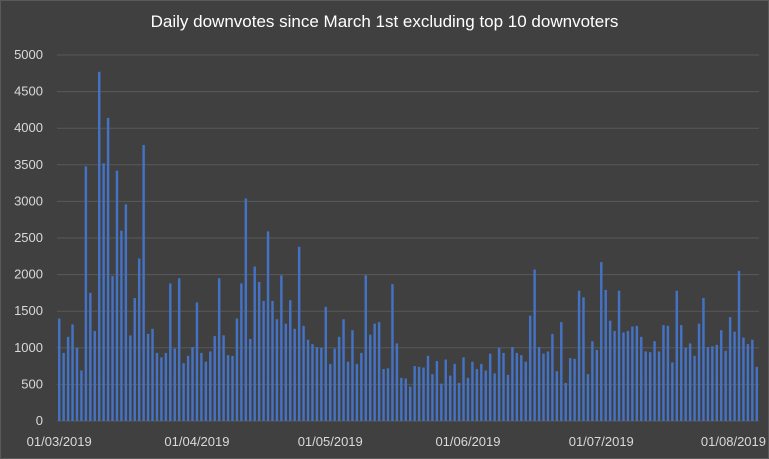 Image resolution: width=769 pixels, height=459 pixels. I want to click on y-tick-label: 3000, so click(28, 200).